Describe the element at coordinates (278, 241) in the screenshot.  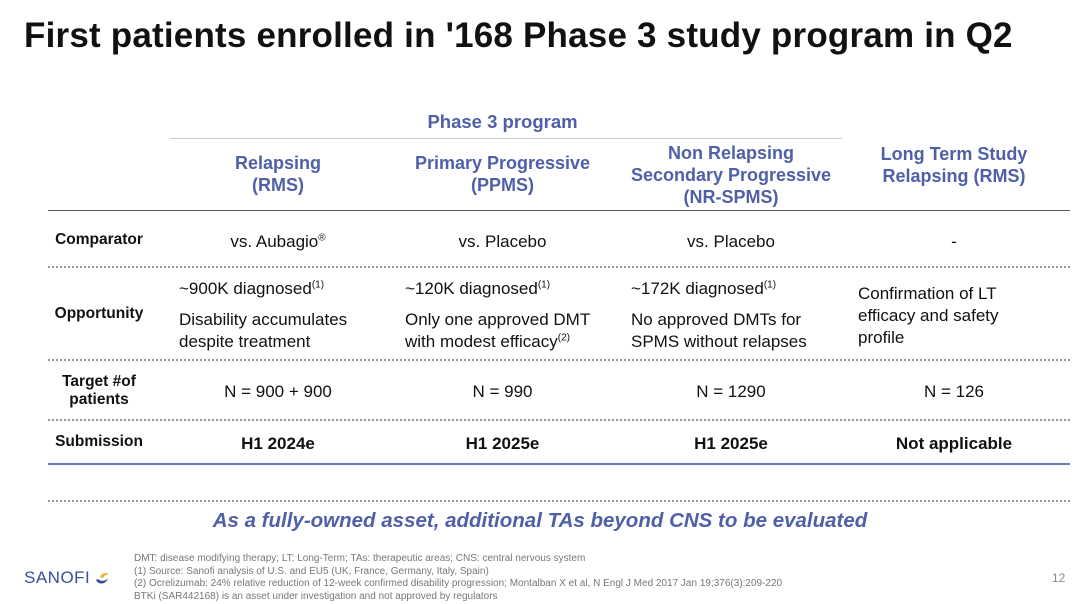
I see `comparator-rms: vs. Aubagio®` at that location.